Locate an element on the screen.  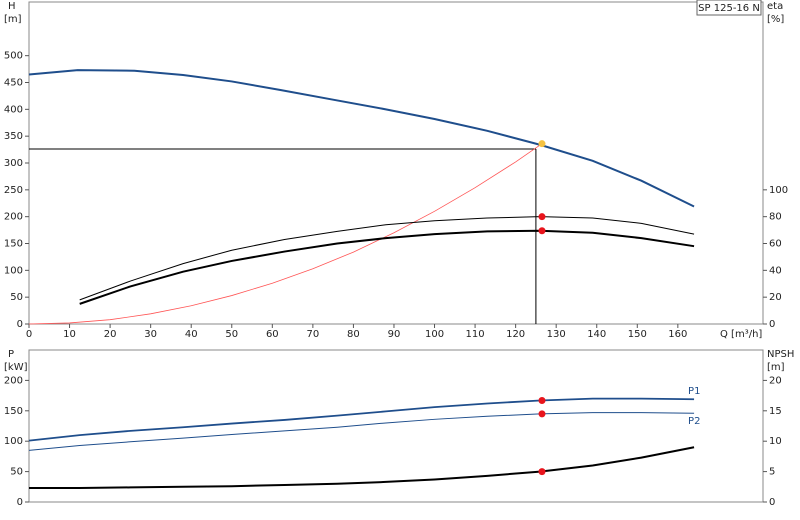
title-box is located at coordinates (729, 8).